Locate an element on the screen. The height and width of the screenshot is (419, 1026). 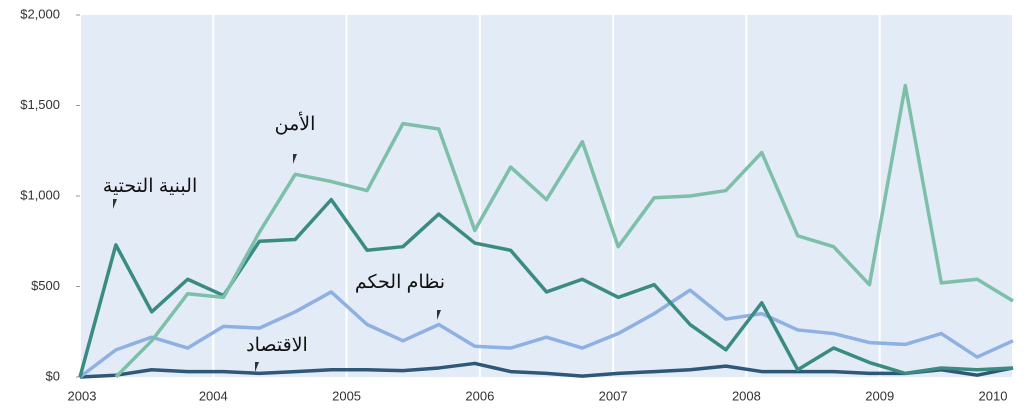
series-label: نظام الحكم is located at coordinates (400, 282).